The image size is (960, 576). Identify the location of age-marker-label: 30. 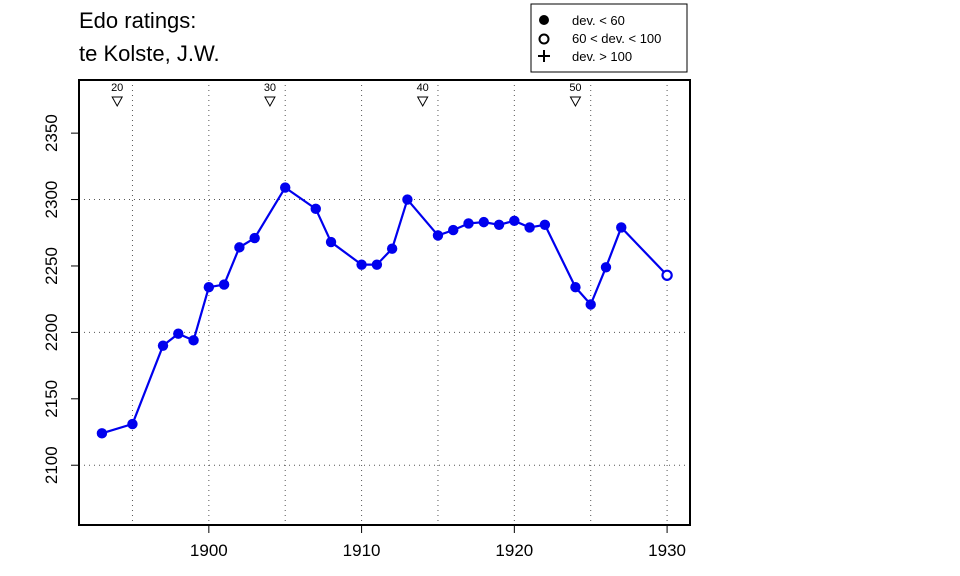
(270, 88).